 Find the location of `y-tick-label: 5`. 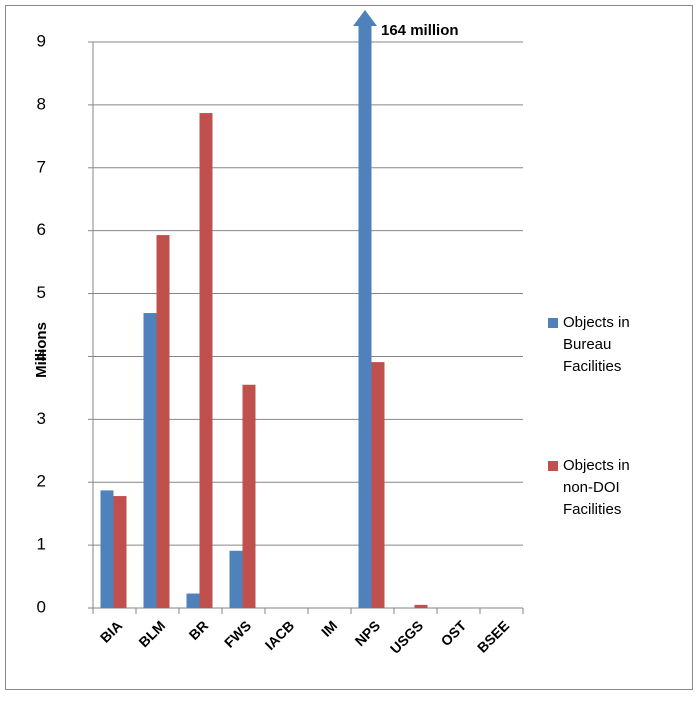

y-tick-label: 5 is located at coordinates (41, 292).